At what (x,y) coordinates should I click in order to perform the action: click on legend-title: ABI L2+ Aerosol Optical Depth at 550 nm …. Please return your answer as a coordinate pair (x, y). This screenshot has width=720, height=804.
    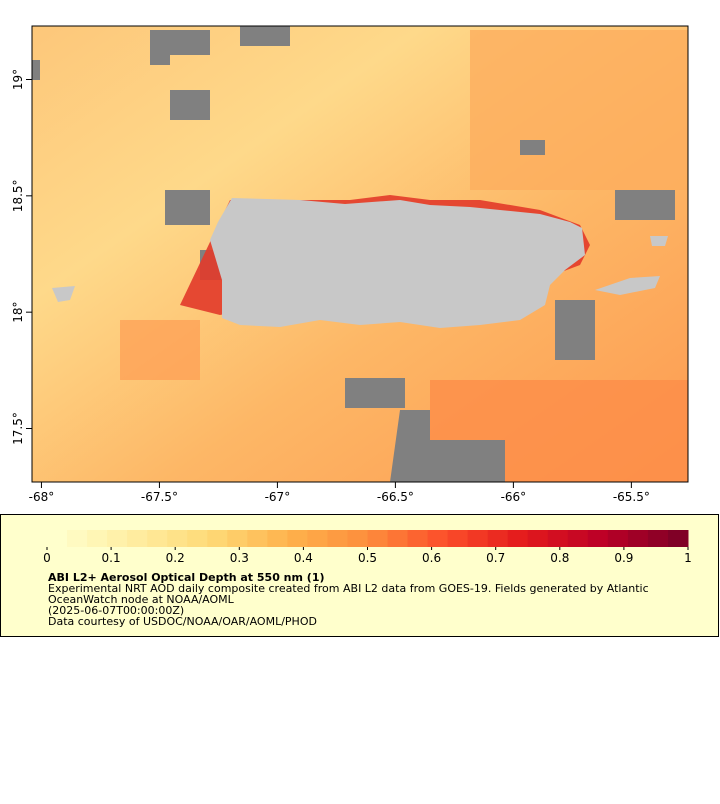
    Looking at the image, I should click on (186, 577).